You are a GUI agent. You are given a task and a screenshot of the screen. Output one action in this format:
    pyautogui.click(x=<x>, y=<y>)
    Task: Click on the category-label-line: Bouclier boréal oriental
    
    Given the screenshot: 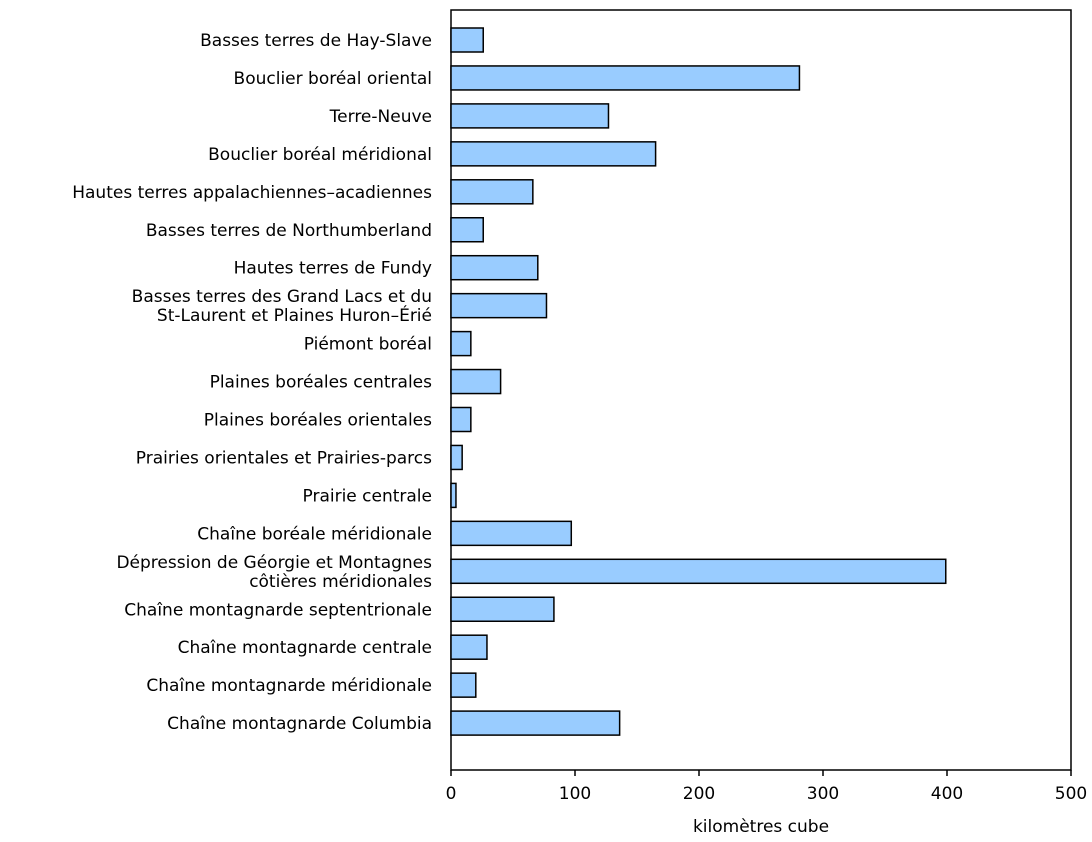 What is the action you would take?
    pyautogui.click(x=333, y=79)
    